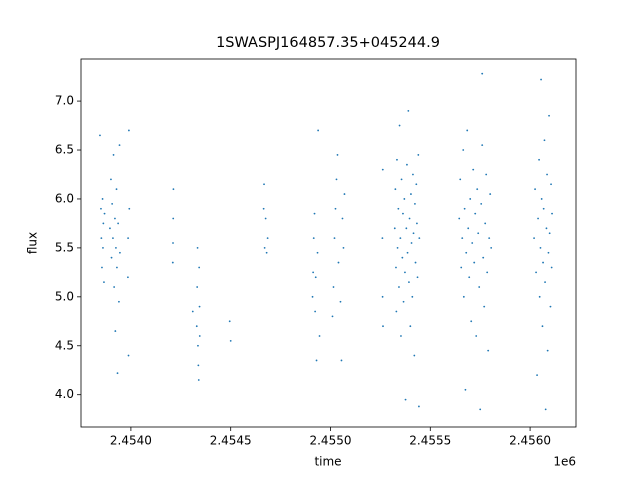 The height and width of the screenshot is (480, 640). What do you see at coordinates (530, 441) in the screenshot?
I see `x-tick-label: 2.4560` at bounding box center [530, 441].